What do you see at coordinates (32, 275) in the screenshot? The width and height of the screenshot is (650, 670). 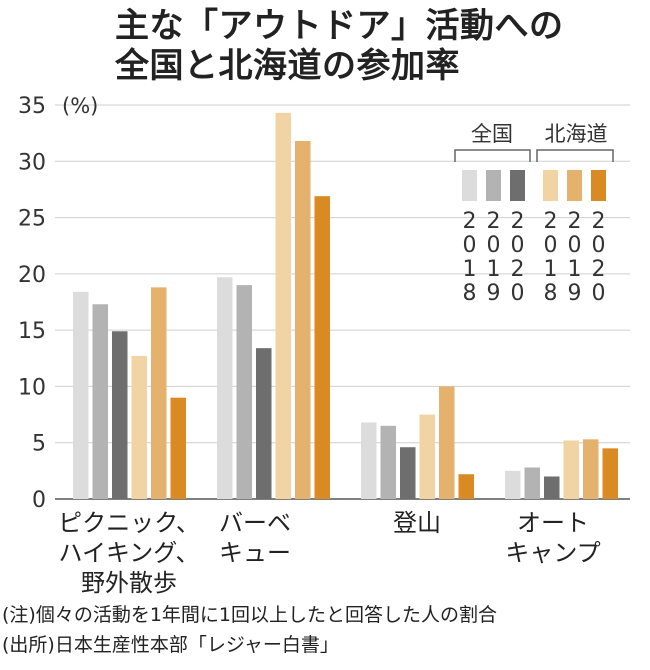 I see `y-tick-label: 20` at bounding box center [32, 275].